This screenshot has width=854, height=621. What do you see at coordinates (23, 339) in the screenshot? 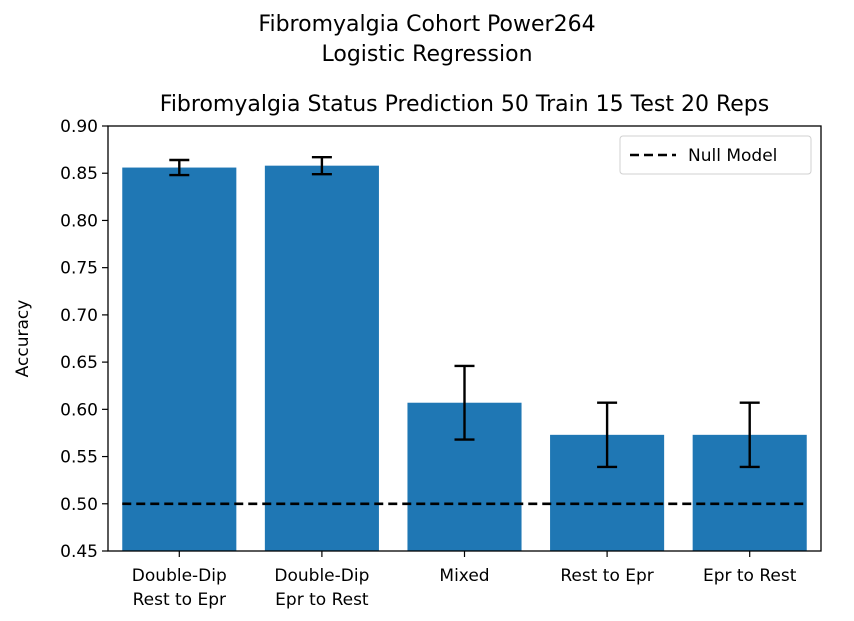
I see `y-axis-label: Accuracy` at bounding box center [23, 339].